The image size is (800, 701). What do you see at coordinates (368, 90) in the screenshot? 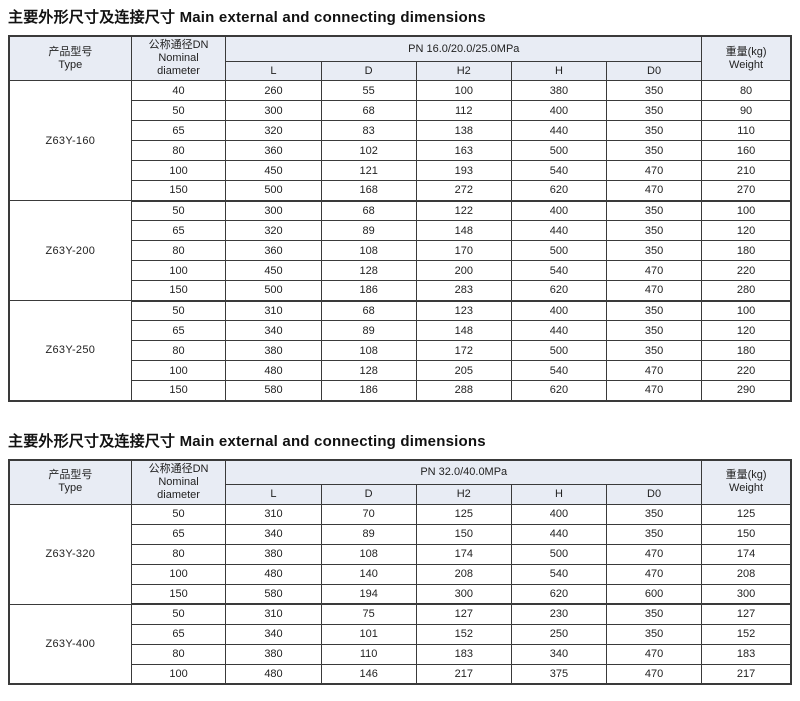
I see `dimension-value-cell: 55` at bounding box center [368, 90].